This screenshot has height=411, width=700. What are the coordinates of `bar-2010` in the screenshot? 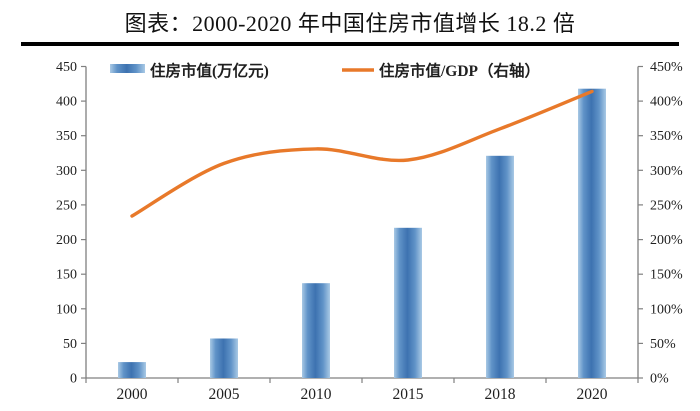 It's located at (316, 330).